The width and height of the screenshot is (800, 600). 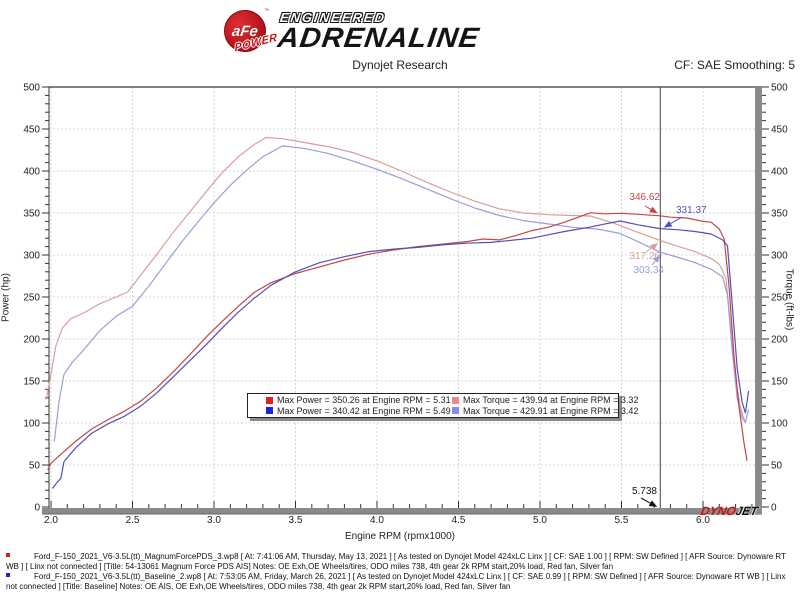 What do you see at coordinates (51, 520) in the screenshot?
I see `svg-text: 2.0` at bounding box center [51, 520].